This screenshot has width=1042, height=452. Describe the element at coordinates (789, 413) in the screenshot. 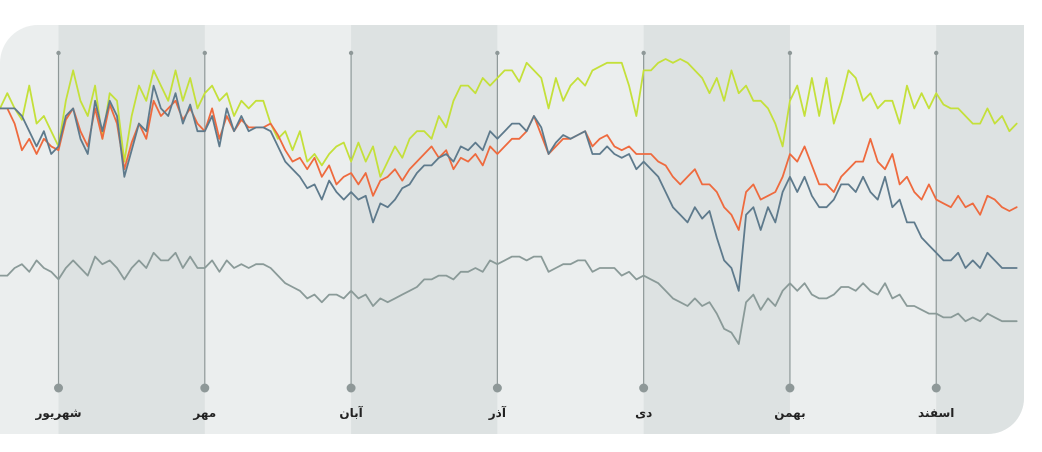

I see `month-label-5: بهمن` at that location.